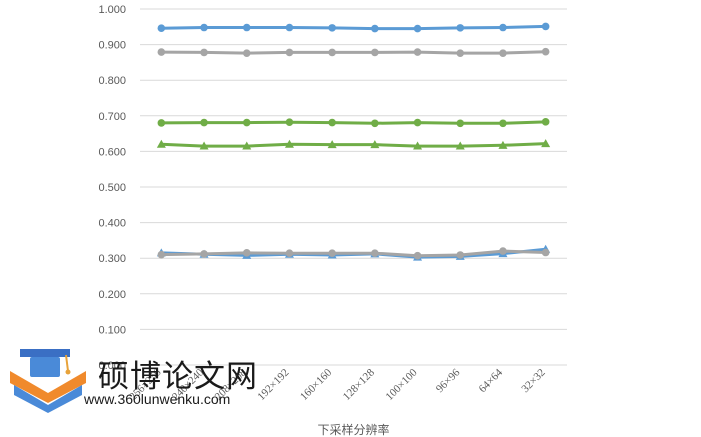 Image resolution: width=701 pixels, height=437 pixels. I want to click on y-tick-label: 0.300, so click(112, 259).